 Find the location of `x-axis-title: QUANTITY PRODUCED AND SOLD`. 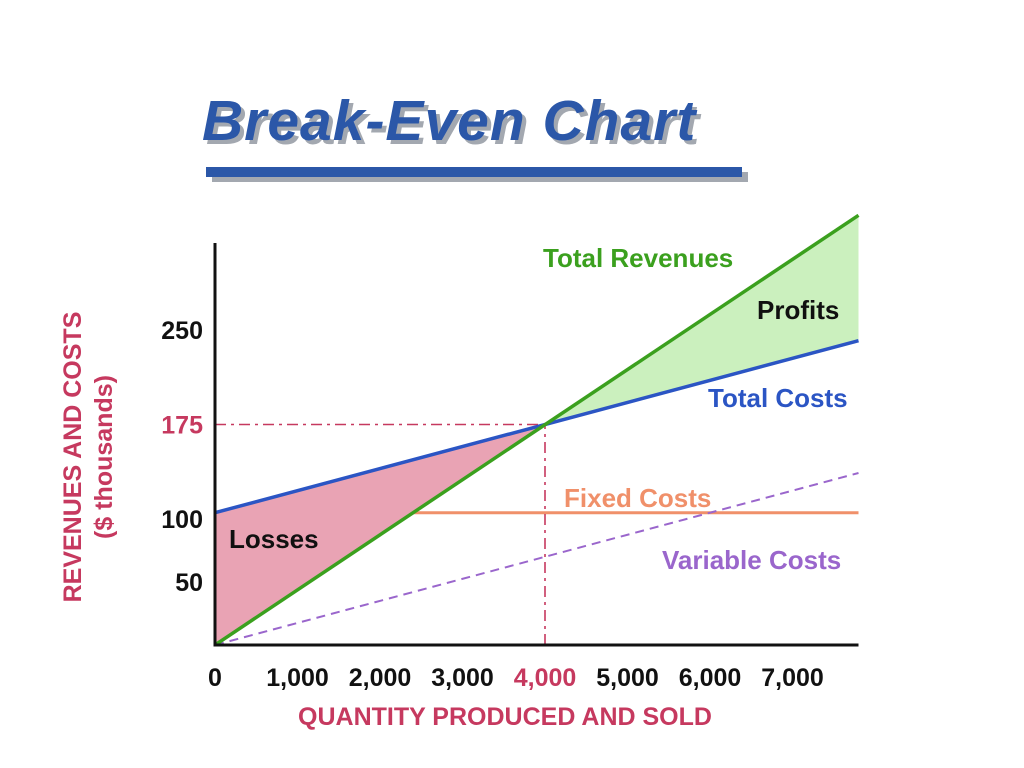

x-axis-title: QUANTITY PRODUCED AND SOLD is located at coordinates (505, 717).